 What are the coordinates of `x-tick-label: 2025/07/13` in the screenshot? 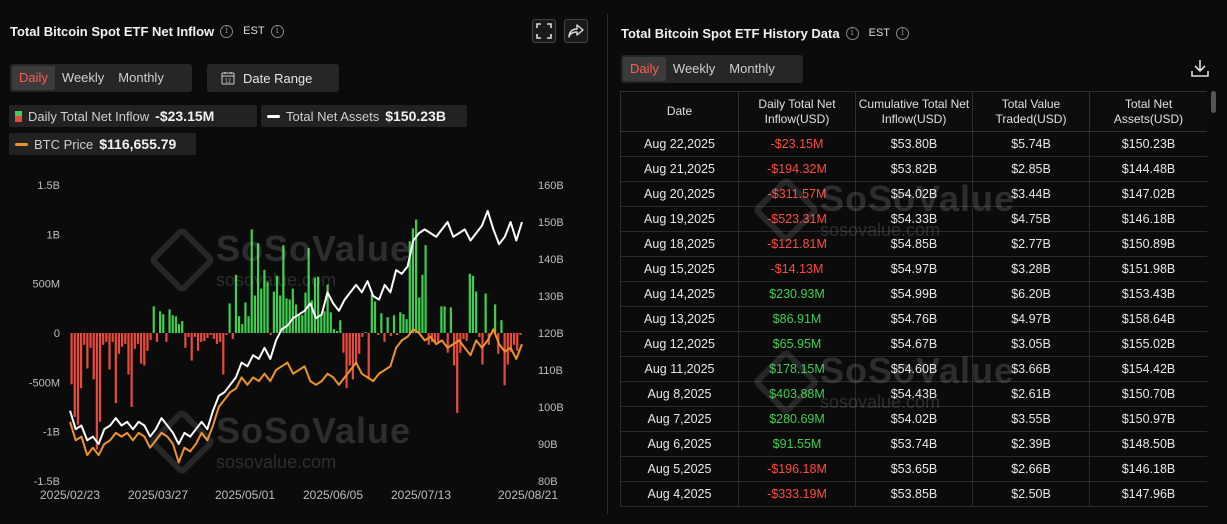 It's located at (421, 495).